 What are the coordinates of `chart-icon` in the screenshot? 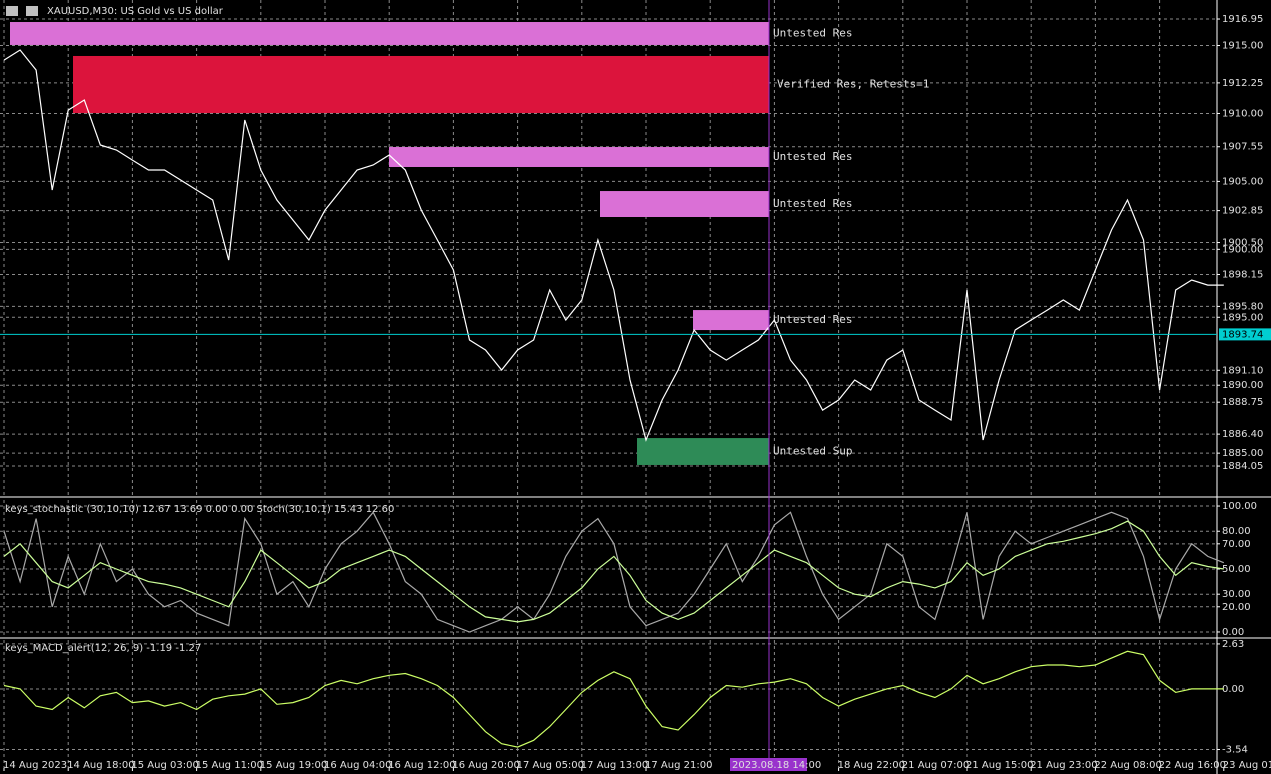 It's located at (32, 11).